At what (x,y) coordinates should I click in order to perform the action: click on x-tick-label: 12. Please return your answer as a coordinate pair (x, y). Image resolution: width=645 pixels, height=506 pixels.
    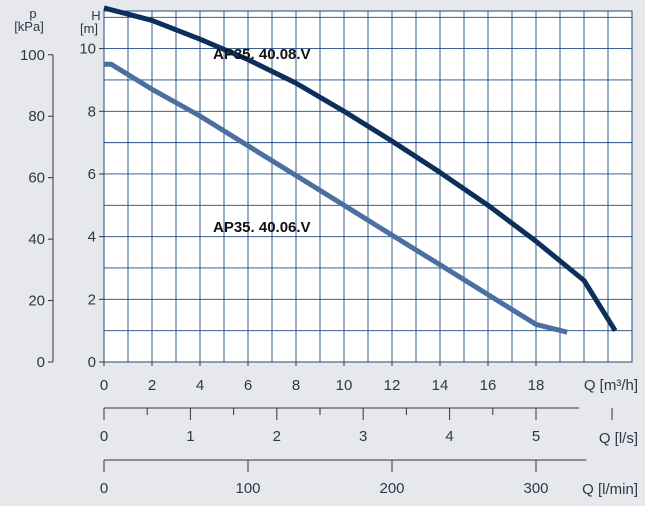
    Looking at the image, I should click on (392, 385).